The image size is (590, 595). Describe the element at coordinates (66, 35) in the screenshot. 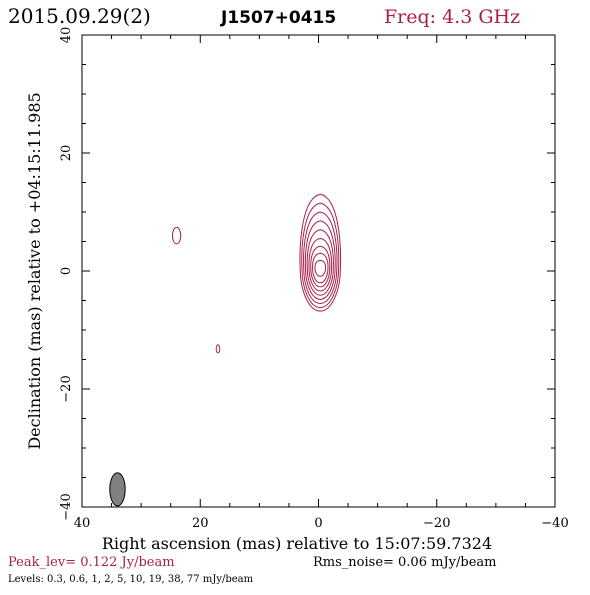

I see `y-tick-label: 40` at that location.